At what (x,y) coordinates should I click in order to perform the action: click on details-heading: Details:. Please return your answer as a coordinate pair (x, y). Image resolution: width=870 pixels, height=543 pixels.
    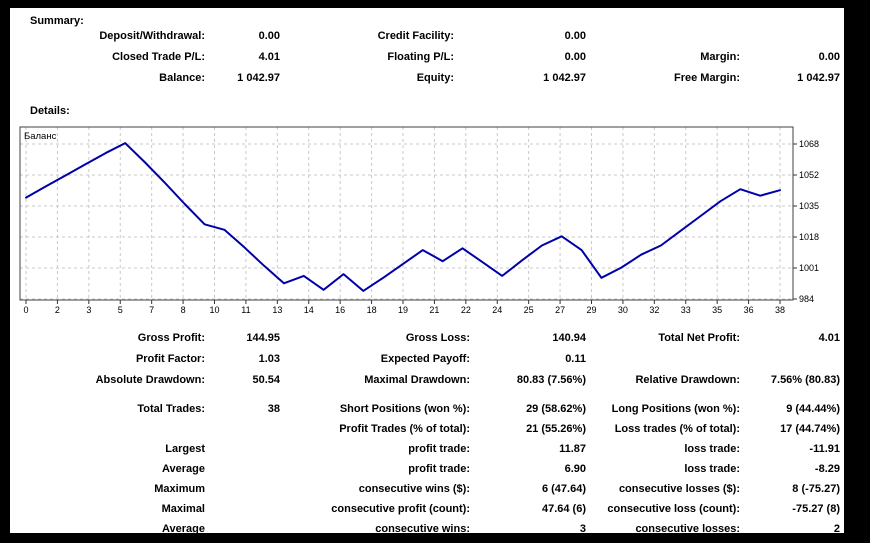
    Looking at the image, I should click on (50, 111).